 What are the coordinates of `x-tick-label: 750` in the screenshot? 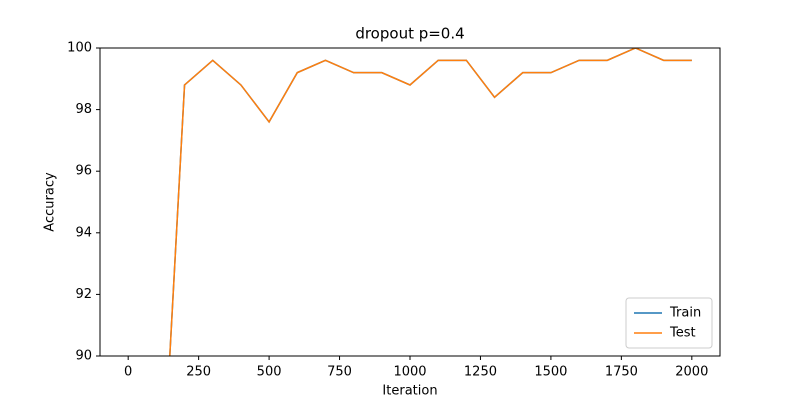 It's located at (339, 372).